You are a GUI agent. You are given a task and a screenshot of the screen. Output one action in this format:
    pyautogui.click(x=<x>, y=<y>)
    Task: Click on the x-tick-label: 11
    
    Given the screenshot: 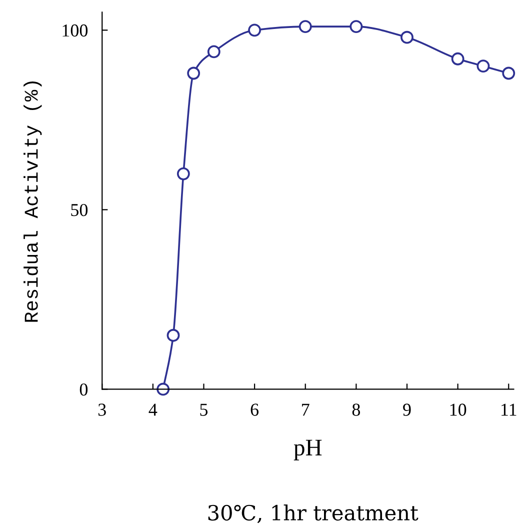 What is the action you would take?
    pyautogui.click(x=509, y=410)
    